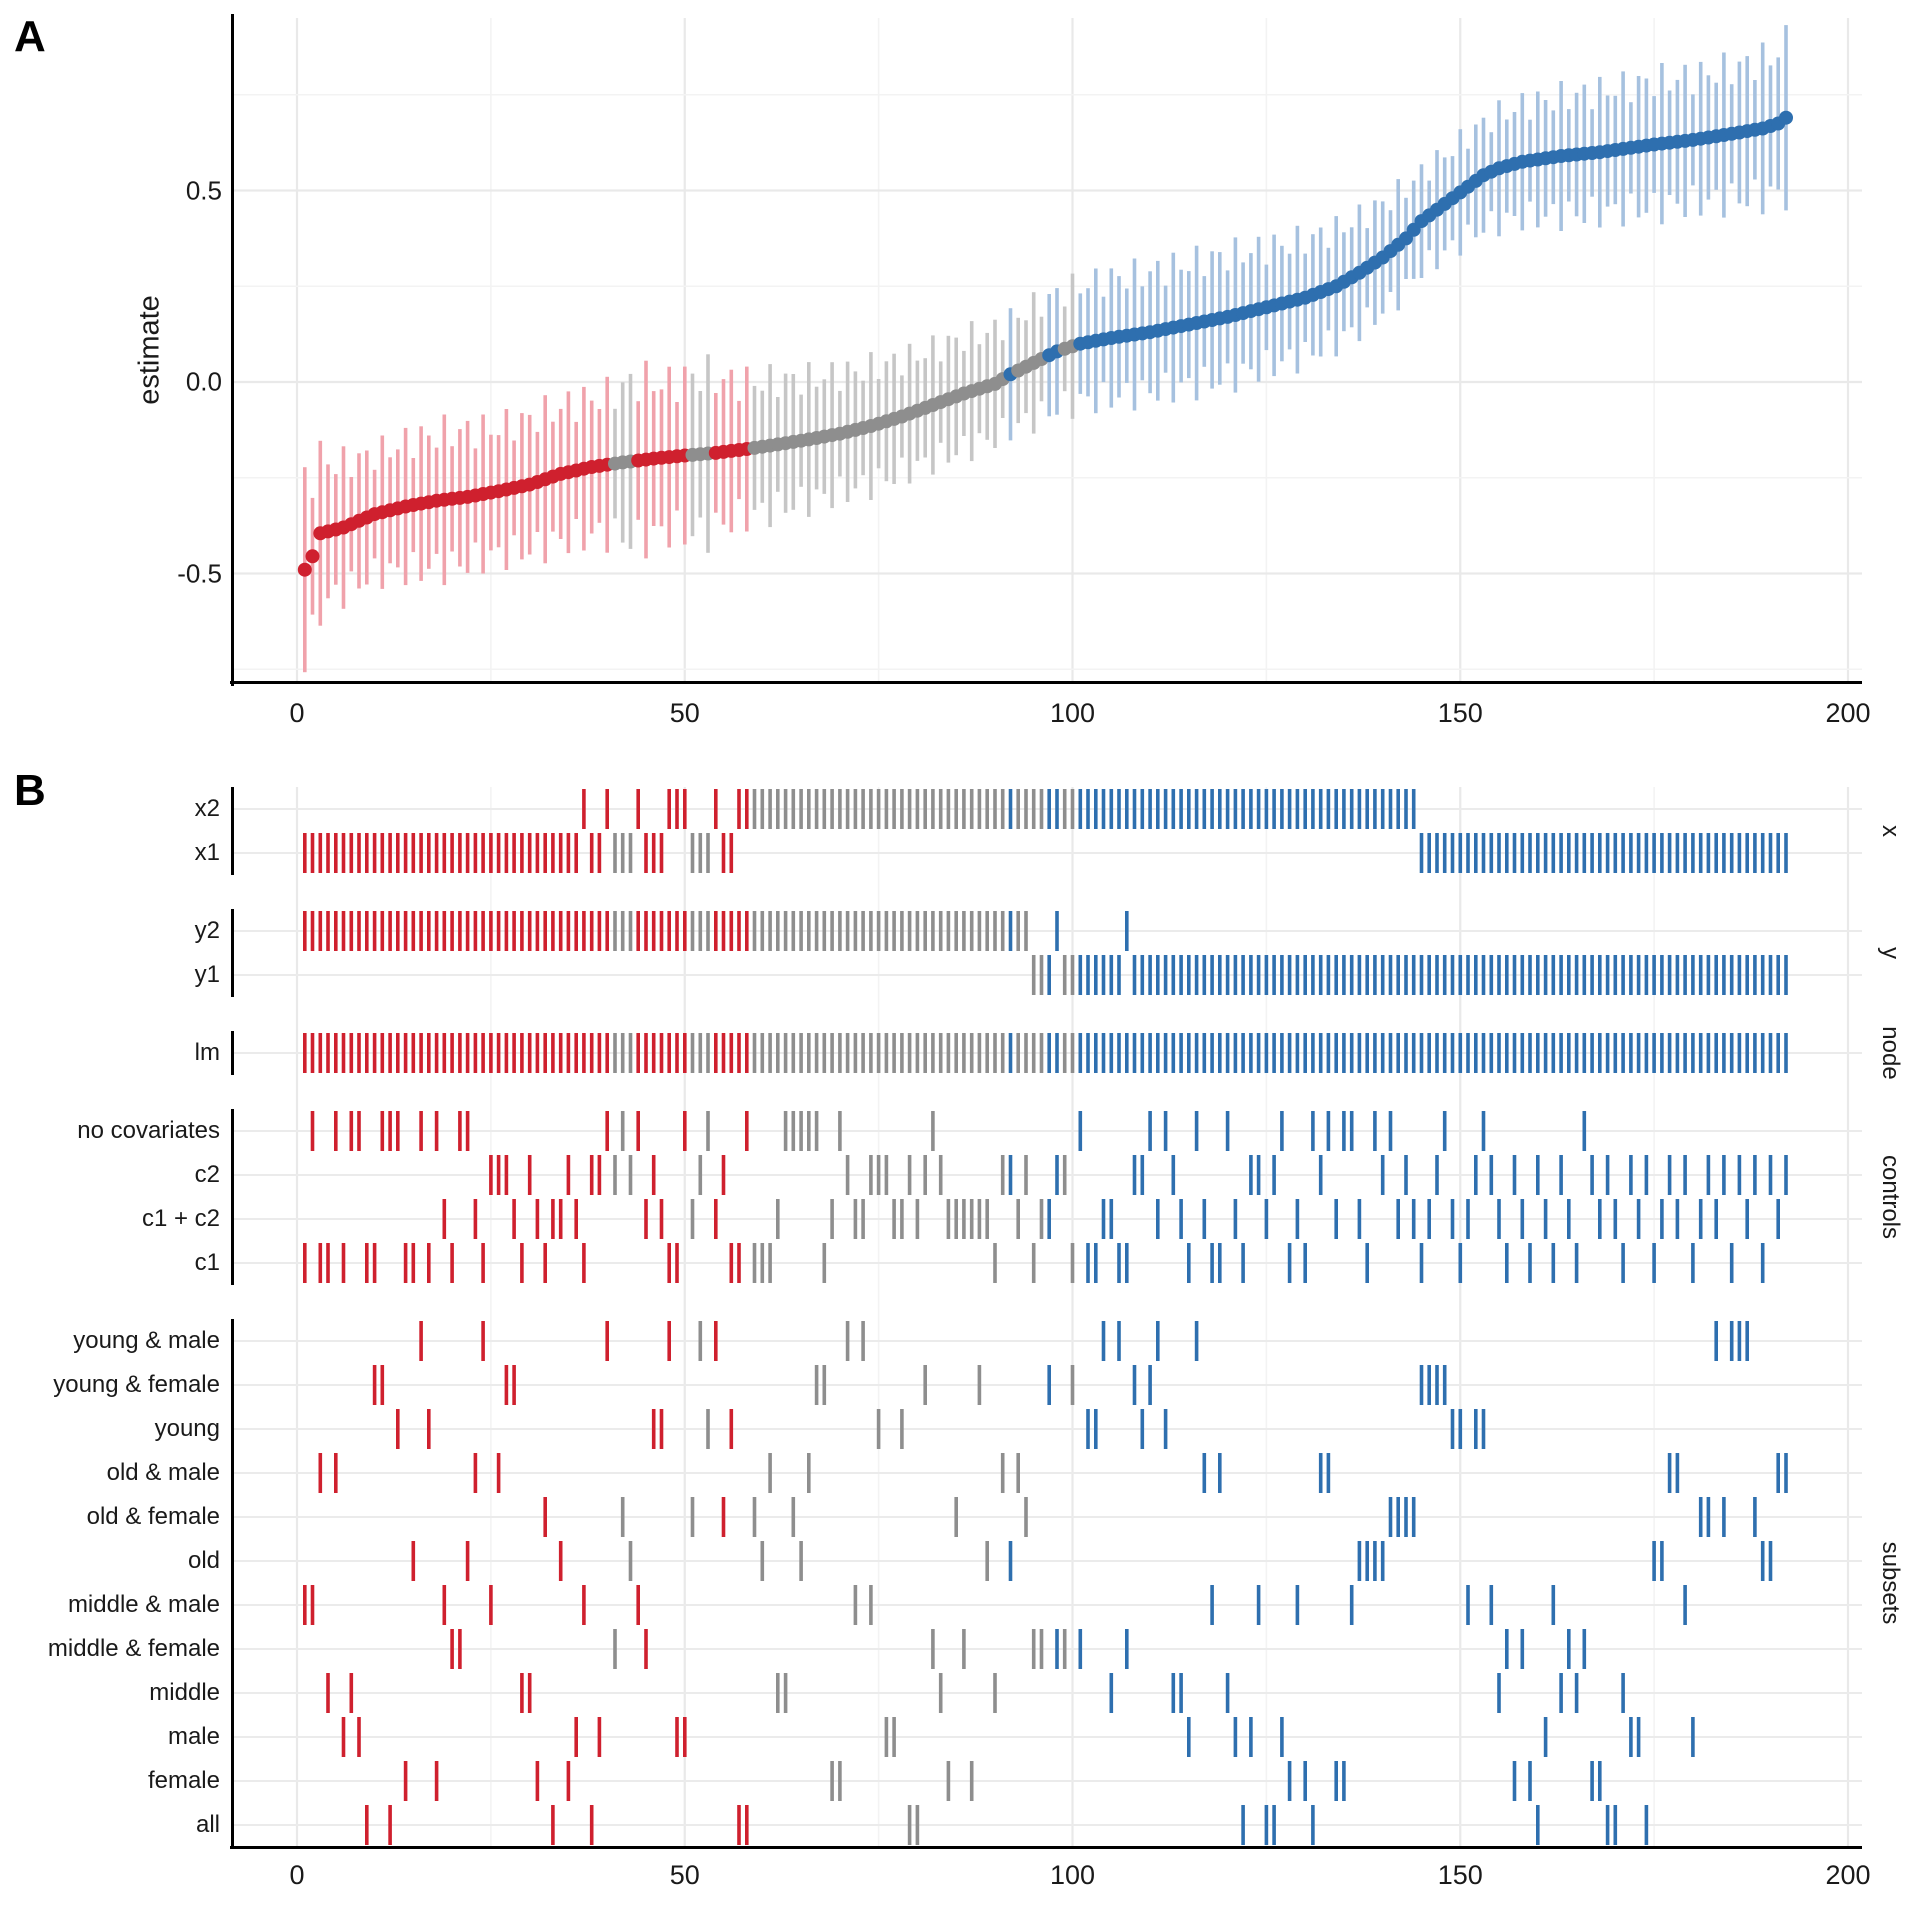  What do you see at coordinates (312, 556) in the screenshot?
I see `estimate-point` at bounding box center [312, 556].